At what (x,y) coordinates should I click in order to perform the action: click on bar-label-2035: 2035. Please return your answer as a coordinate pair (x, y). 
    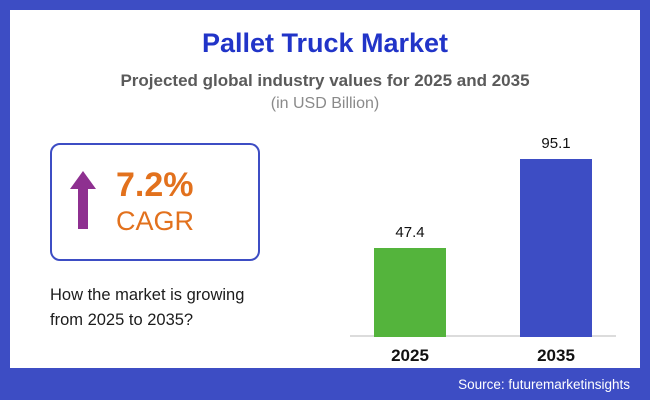
    Looking at the image, I should click on (556, 355).